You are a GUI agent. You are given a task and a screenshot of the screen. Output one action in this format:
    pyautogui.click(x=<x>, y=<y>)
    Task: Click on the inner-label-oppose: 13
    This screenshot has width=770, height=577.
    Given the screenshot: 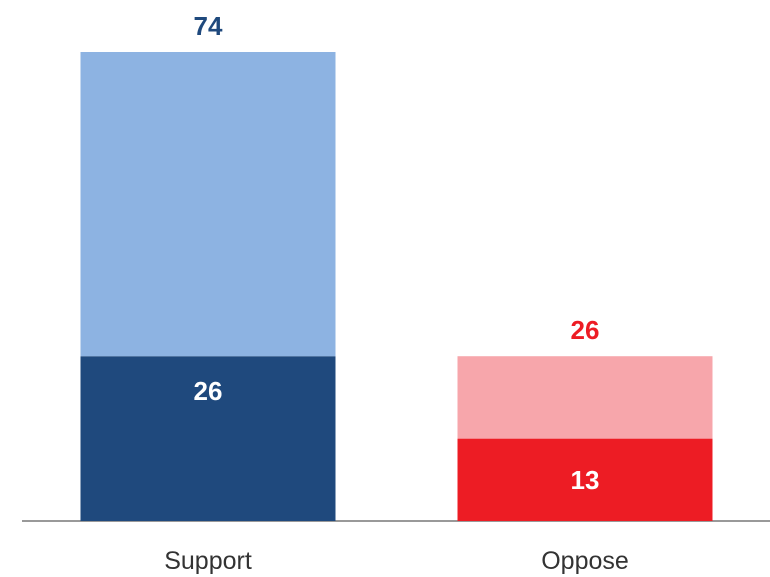 What is the action you would take?
    pyautogui.click(x=585, y=480)
    